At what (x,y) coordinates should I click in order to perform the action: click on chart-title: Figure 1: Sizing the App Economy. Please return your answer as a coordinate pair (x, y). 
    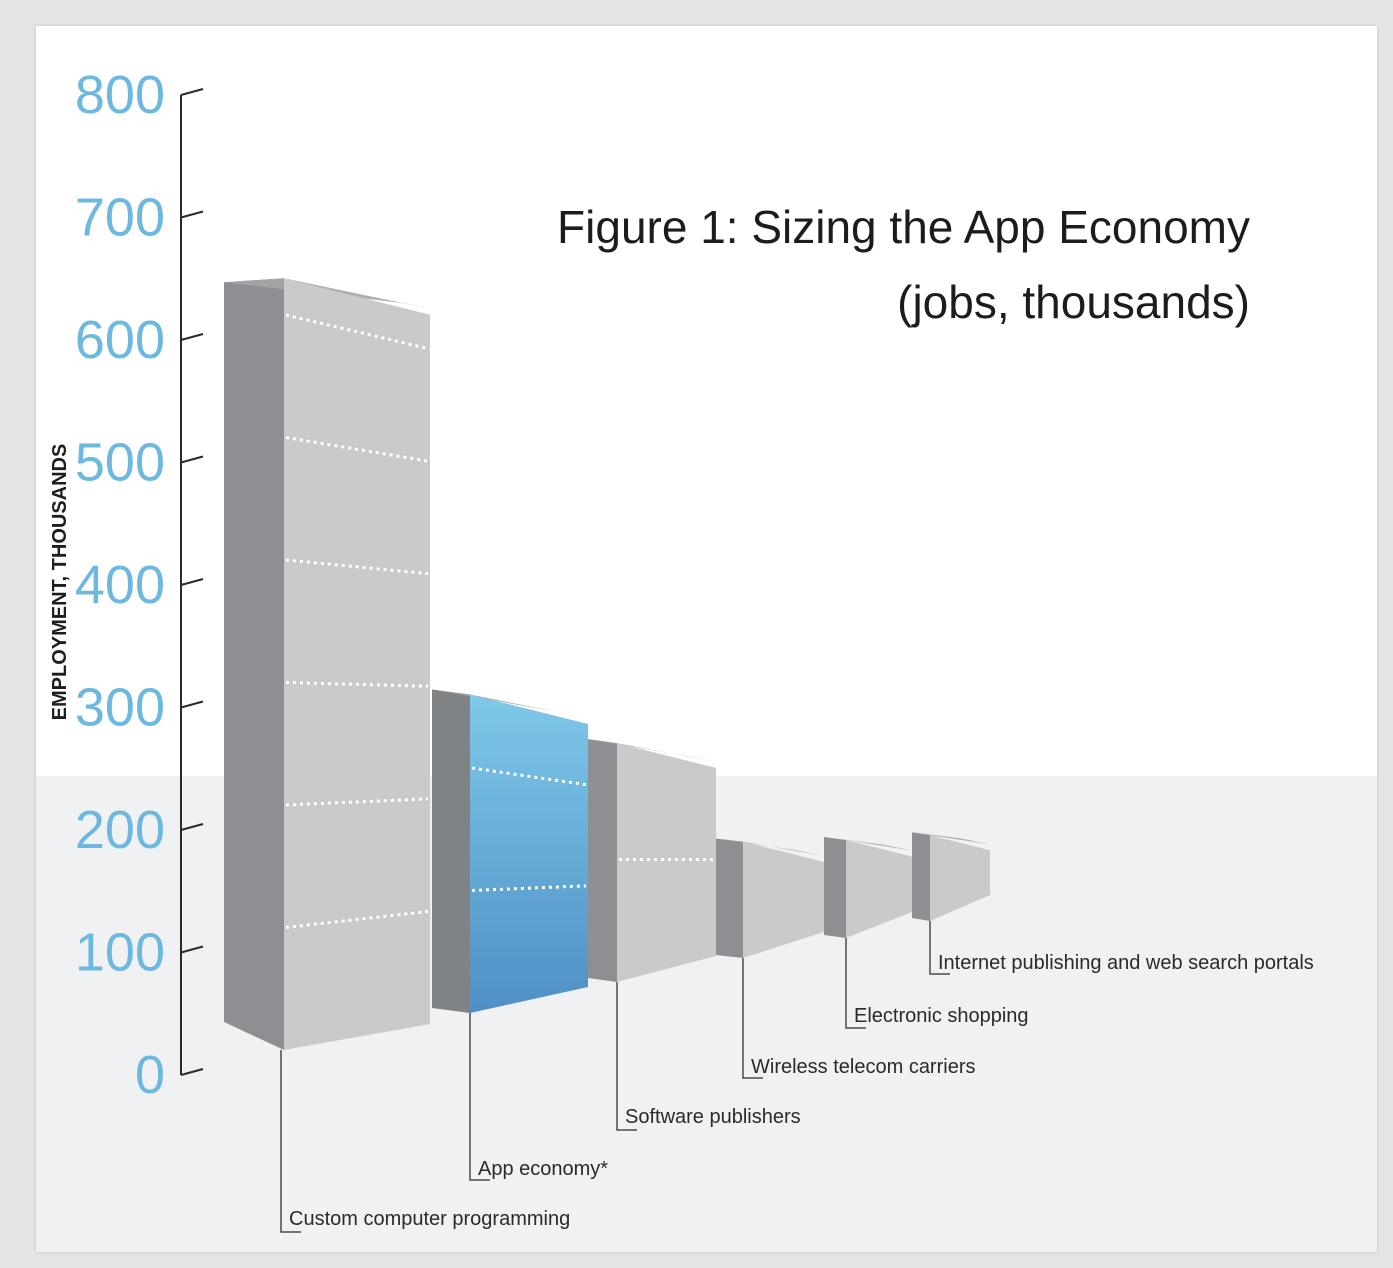
    Looking at the image, I should click on (903, 227).